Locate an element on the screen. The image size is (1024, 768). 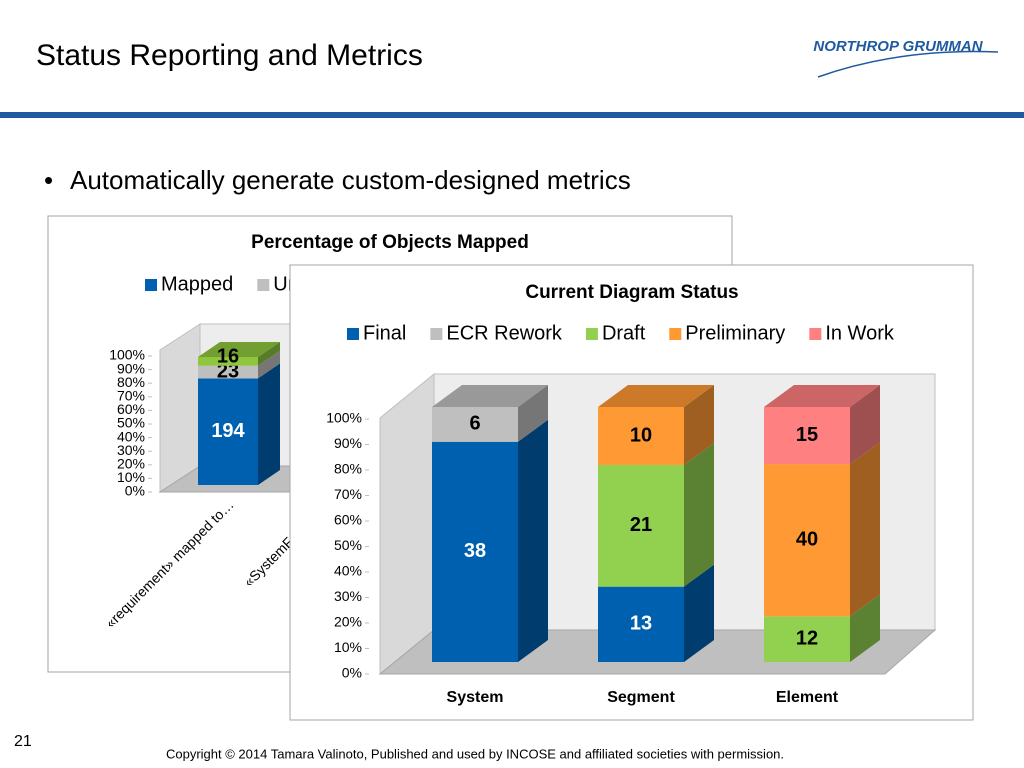
x-tick-label: Segment is located at coordinates (641, 697).